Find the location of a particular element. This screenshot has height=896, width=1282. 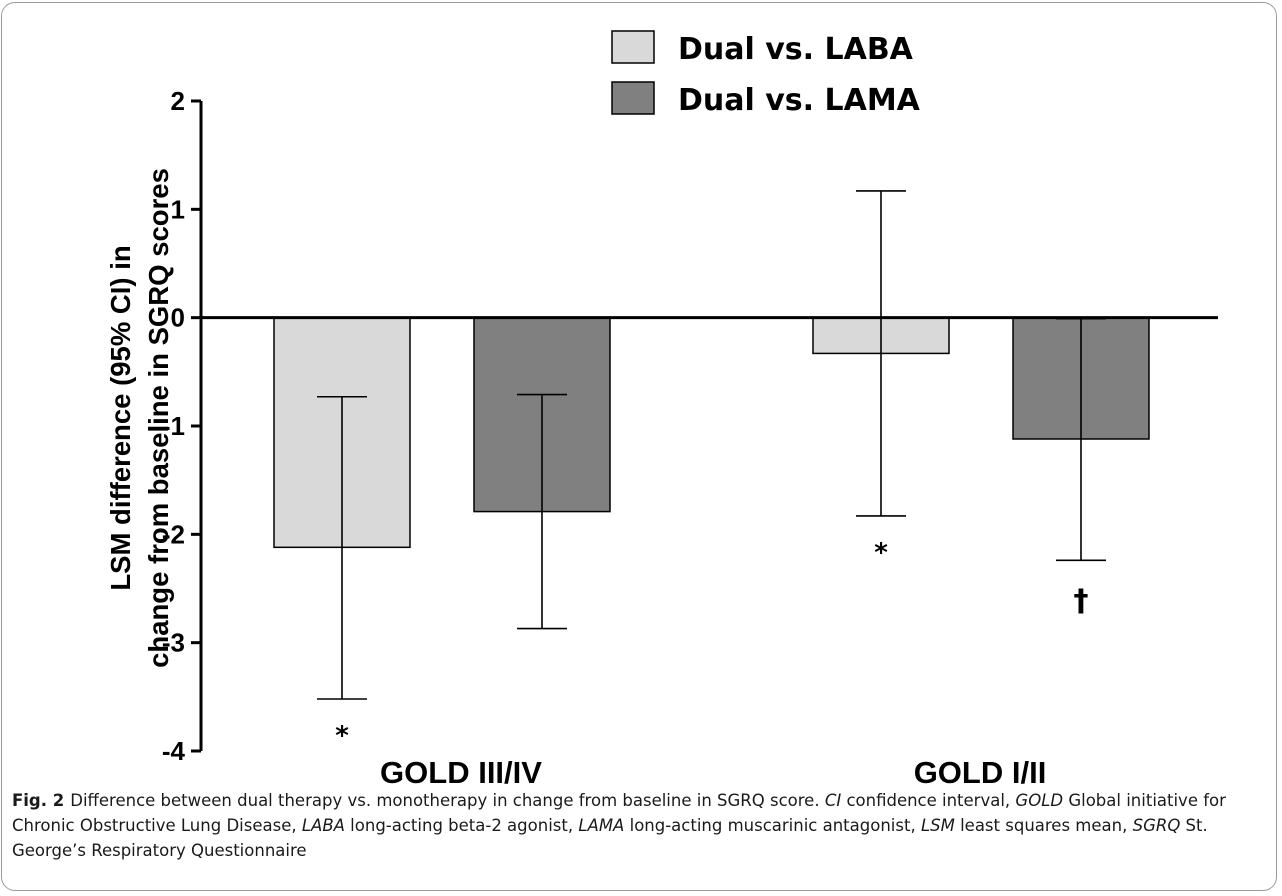

y-tick-label: 1 is located at coordinates (178, 209).